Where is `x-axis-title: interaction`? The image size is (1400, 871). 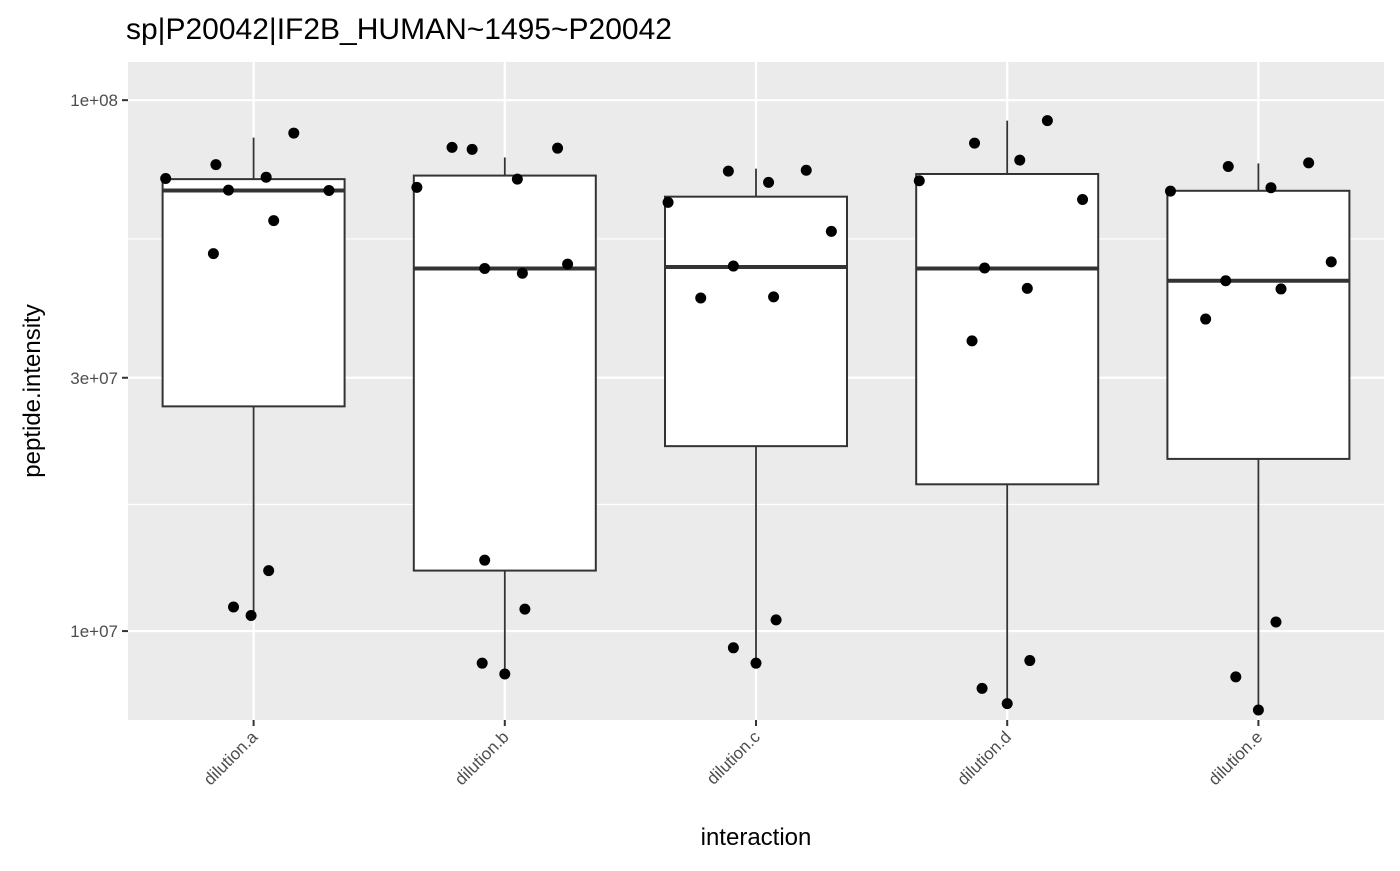
x-axis-title: interaction is located at coordinates (756, 837).